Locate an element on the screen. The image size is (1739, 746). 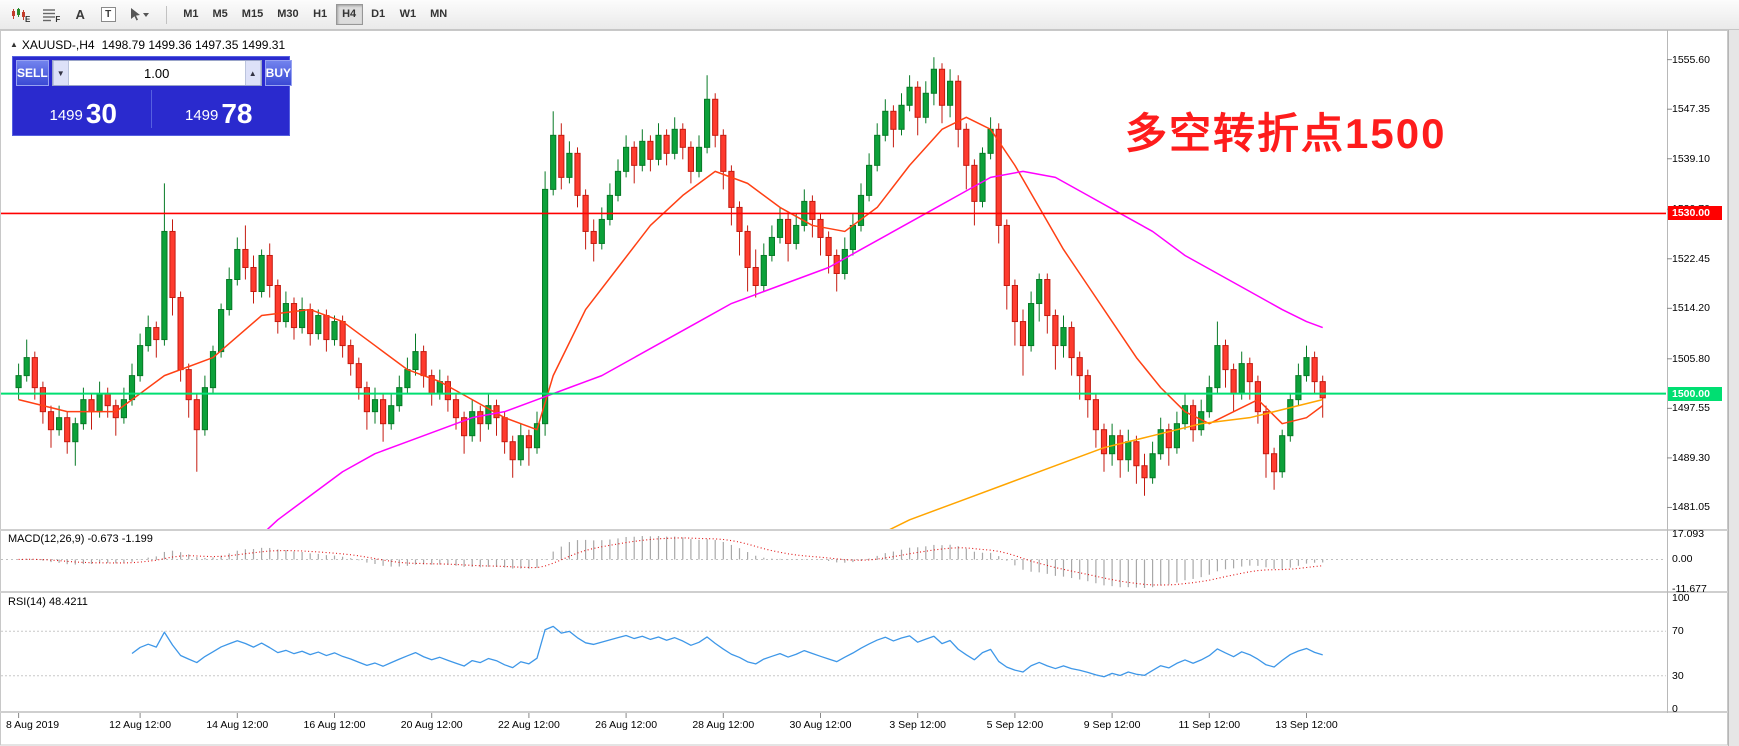
chart-mode-icon: E is located at coordinates (20, 15).